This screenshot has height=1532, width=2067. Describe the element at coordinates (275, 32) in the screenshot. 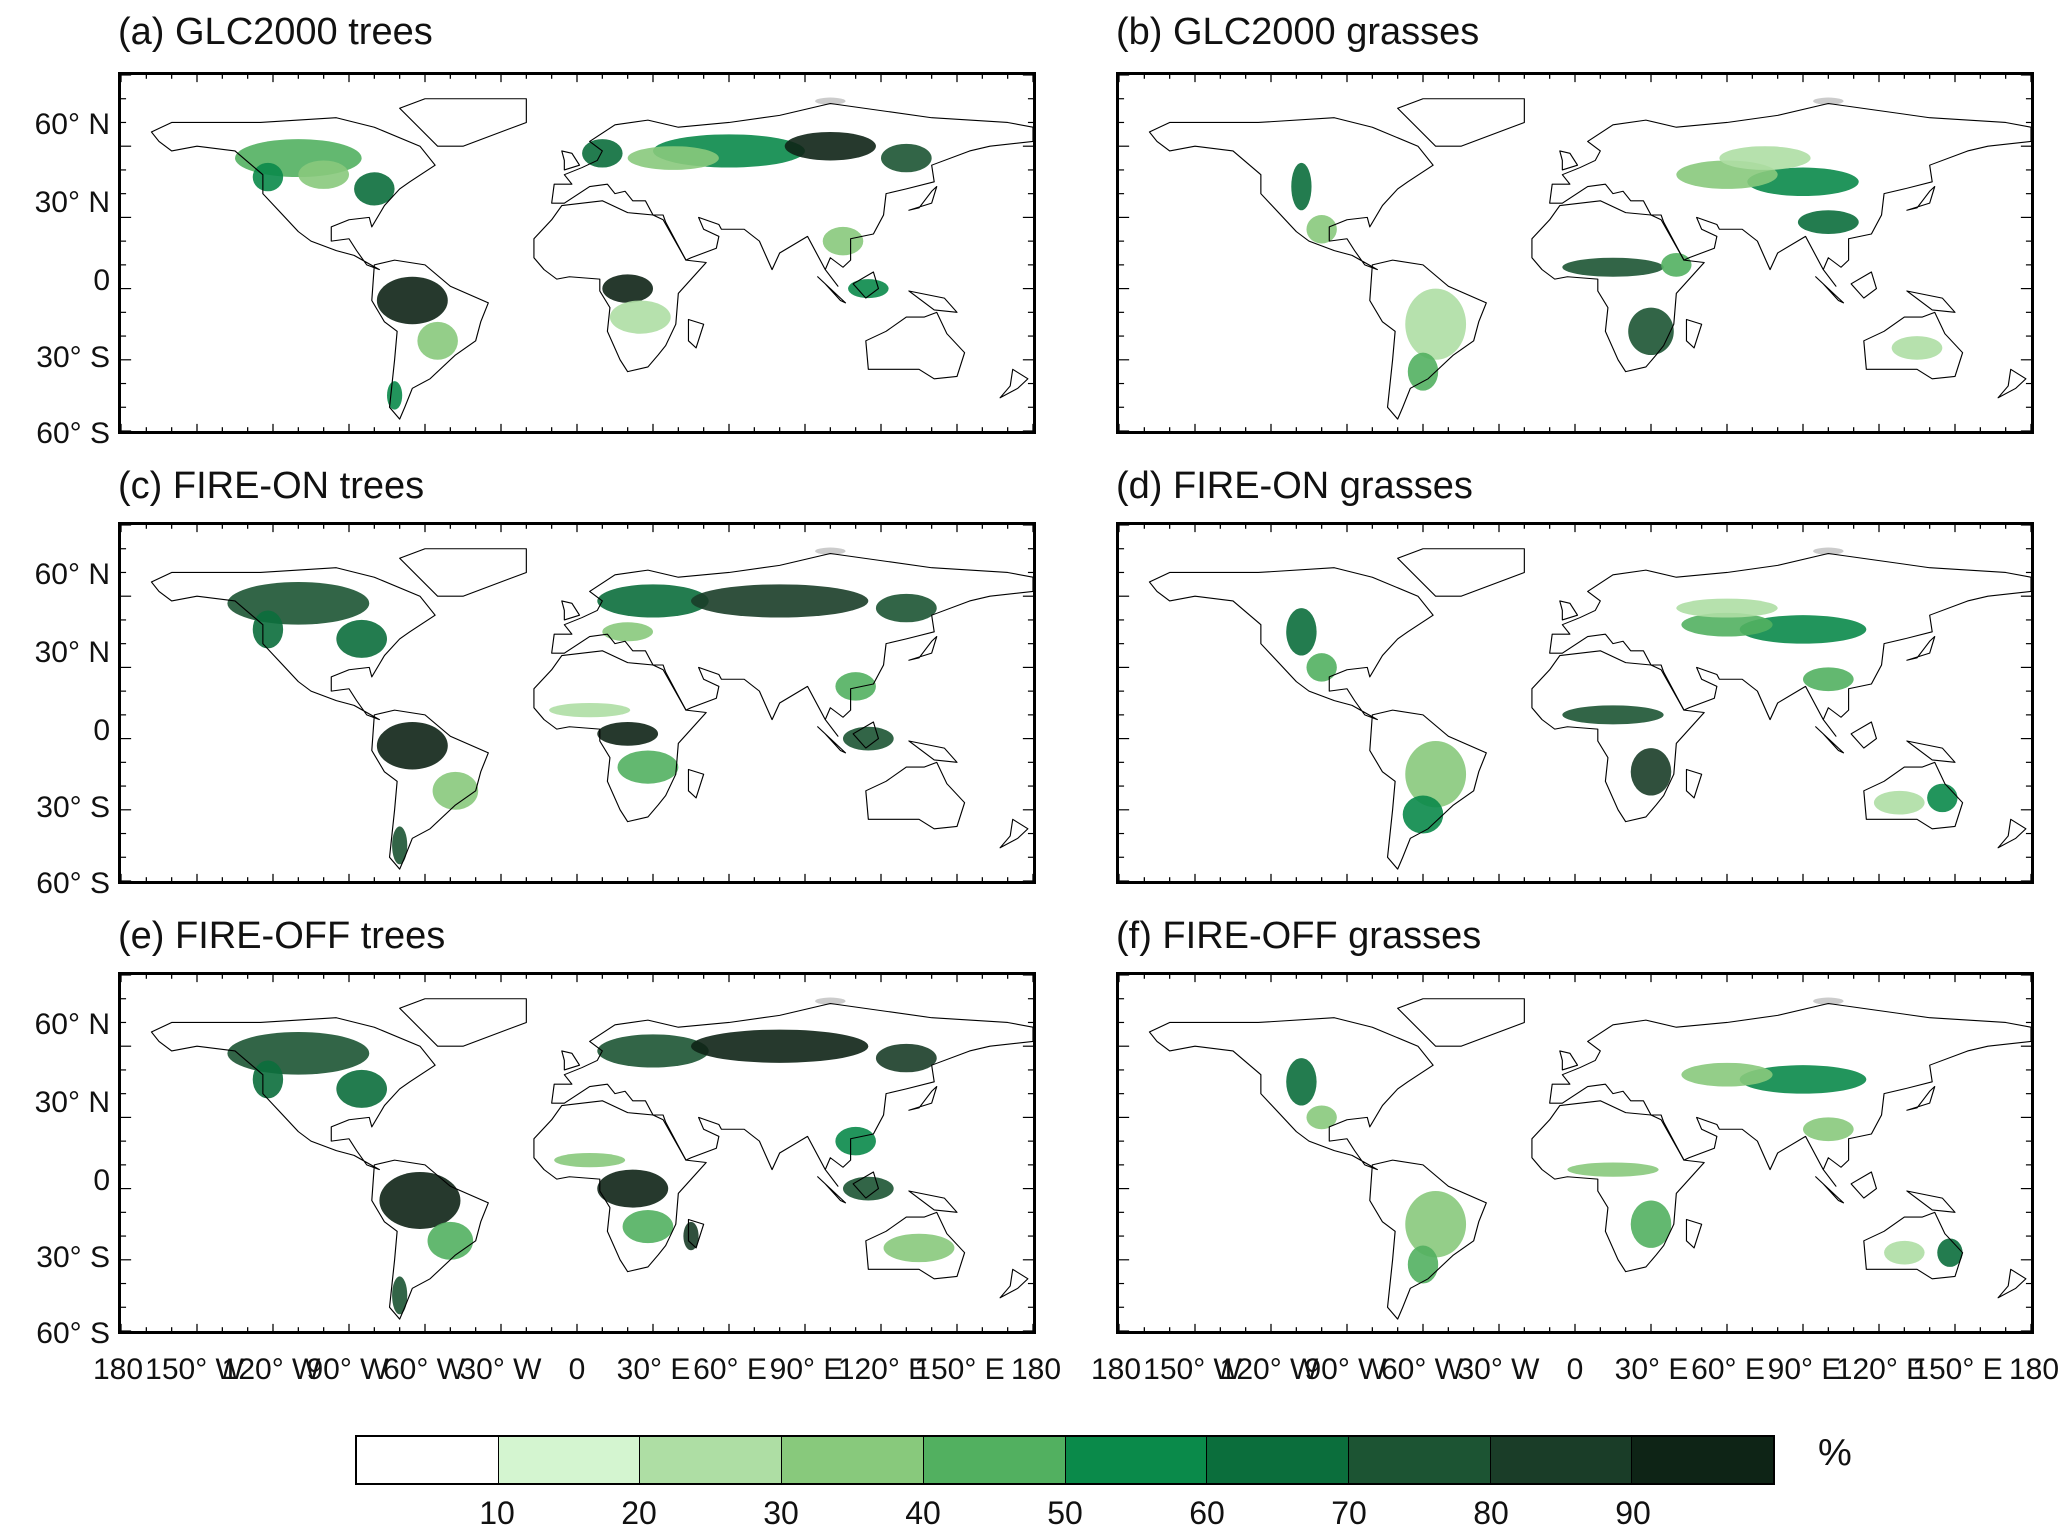

I see `panel-title-a: (a) GLC2000 trees` at that location.